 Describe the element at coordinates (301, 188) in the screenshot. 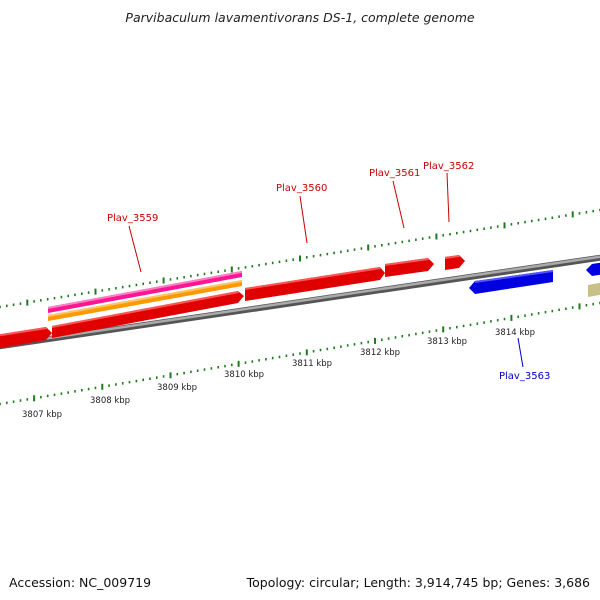

I see `gene-label-plav-3560: Plav_3560` at that location.